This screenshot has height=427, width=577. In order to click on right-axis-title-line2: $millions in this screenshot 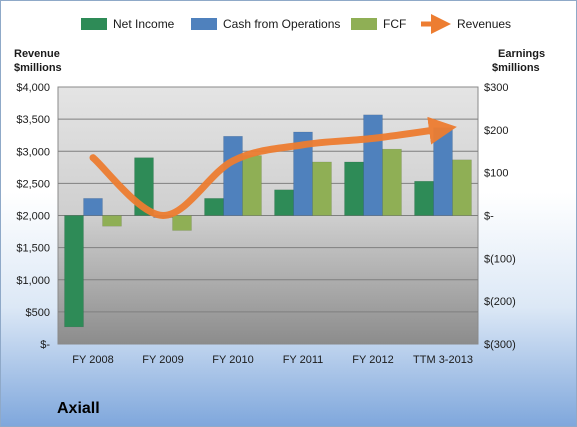, I will do `click(516, 68)`.